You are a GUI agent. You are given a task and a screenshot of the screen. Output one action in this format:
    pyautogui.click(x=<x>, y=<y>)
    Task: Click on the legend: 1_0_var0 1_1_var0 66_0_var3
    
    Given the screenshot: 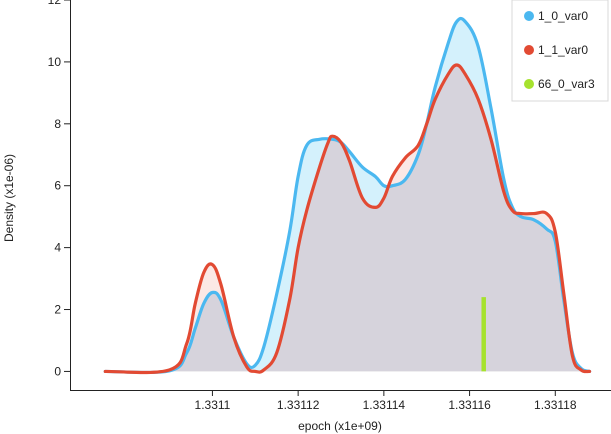 What is the action you would take?
    pyautogui.click(x=560, y=51)
    